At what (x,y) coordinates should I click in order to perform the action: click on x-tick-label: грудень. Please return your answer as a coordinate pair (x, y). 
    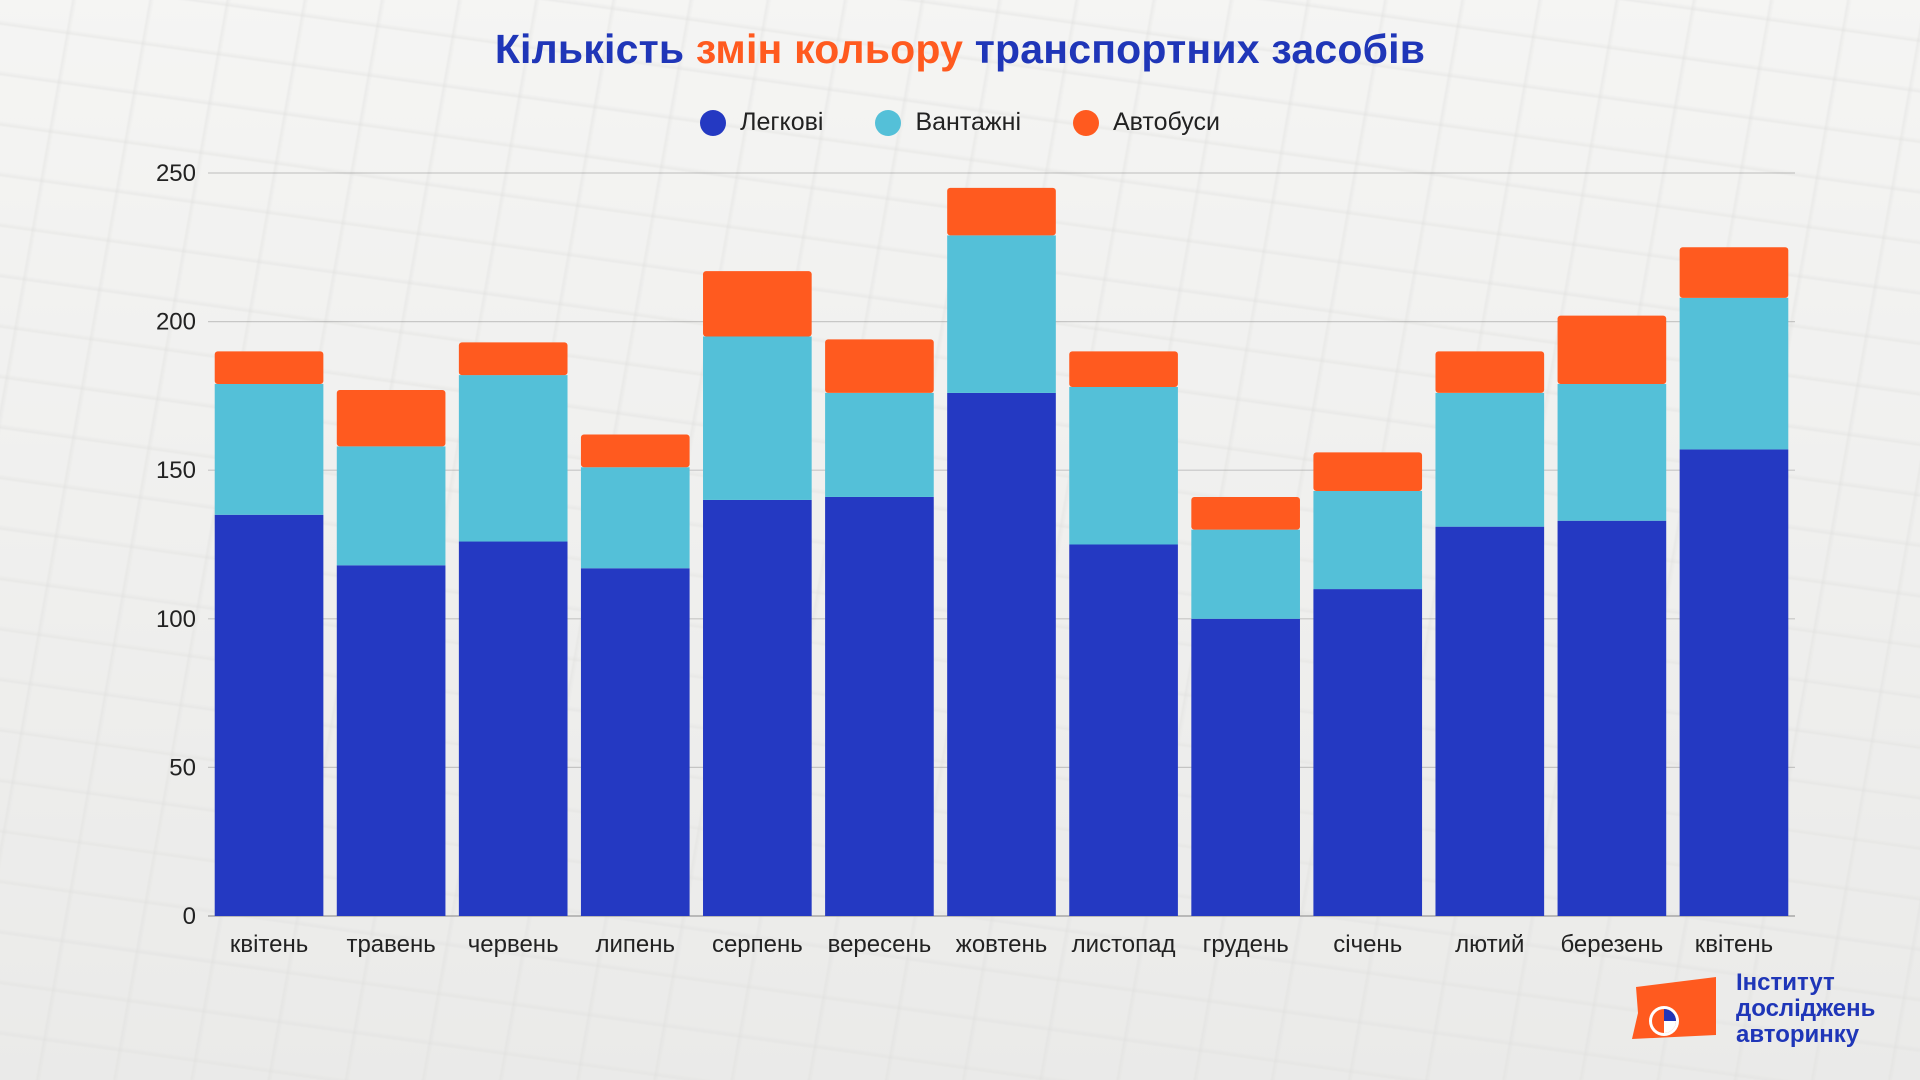
    Looking at the image, I should click on (1246, 944).